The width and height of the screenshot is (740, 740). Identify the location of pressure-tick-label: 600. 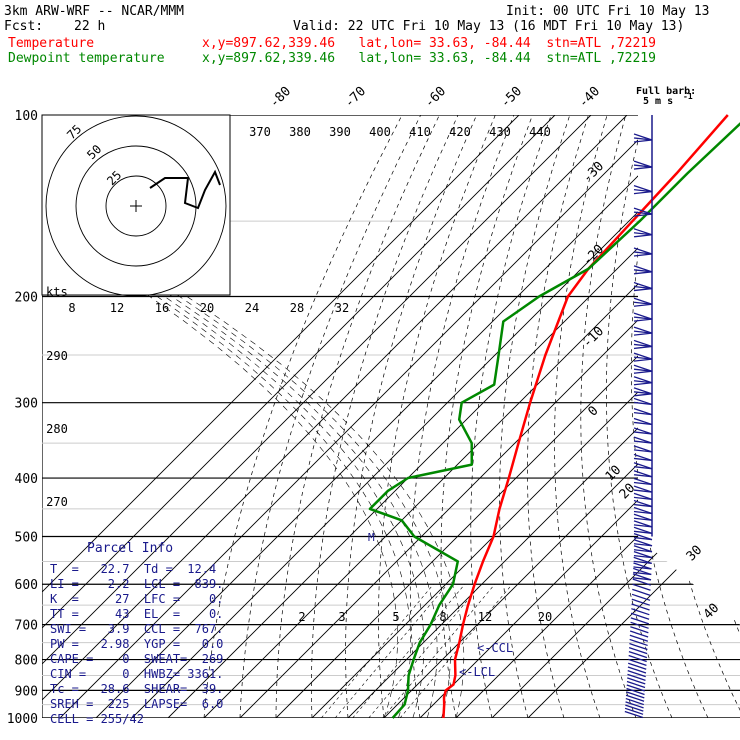
(26, 585).